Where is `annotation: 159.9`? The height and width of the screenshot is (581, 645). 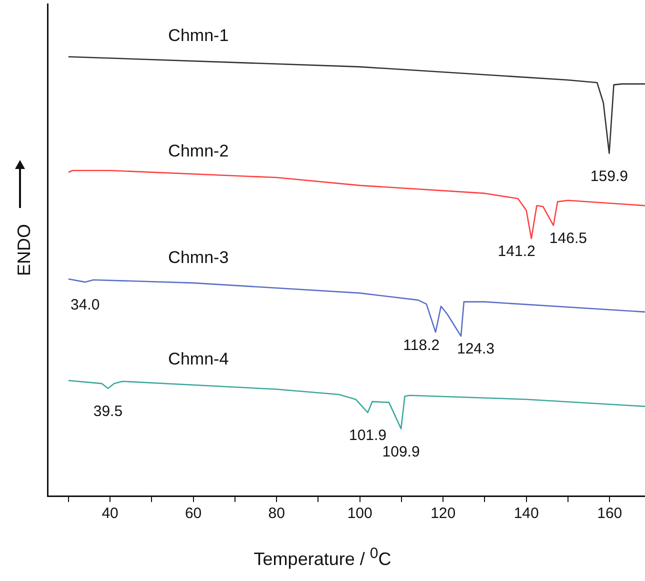
annotation: 159.9 is located at coordinates (609, 176).